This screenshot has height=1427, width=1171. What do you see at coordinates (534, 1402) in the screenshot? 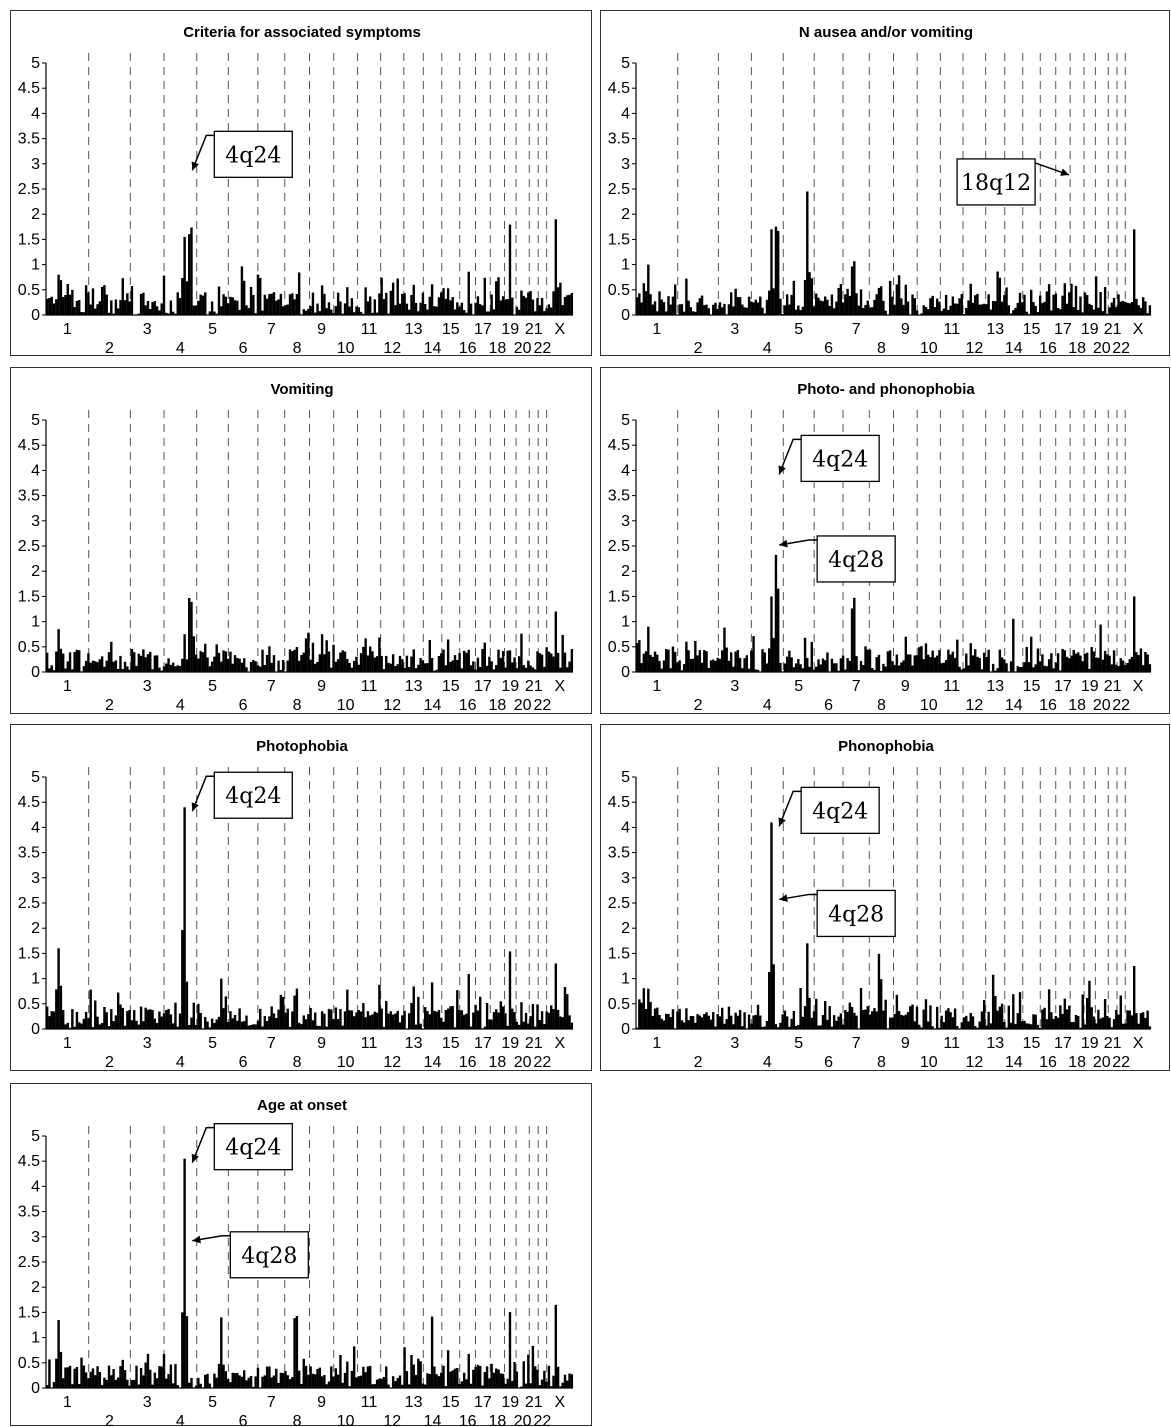
I see `chromosome-label: 21` at bounding box center [534, 1402].